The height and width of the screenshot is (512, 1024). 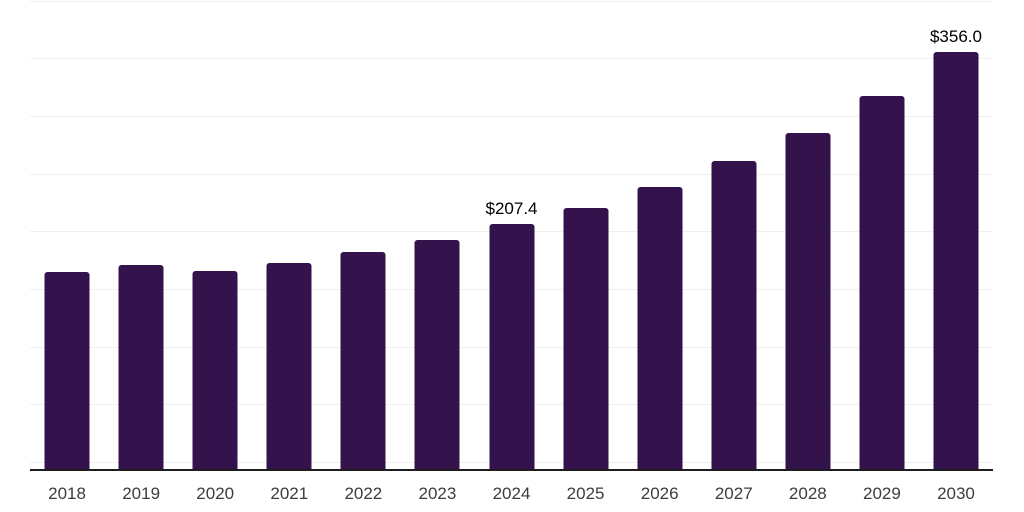 What do you see at coordinates (67, 493) in the screenshot?
I see `x-tick-2018: 2018` at bounding box center [67, 493].